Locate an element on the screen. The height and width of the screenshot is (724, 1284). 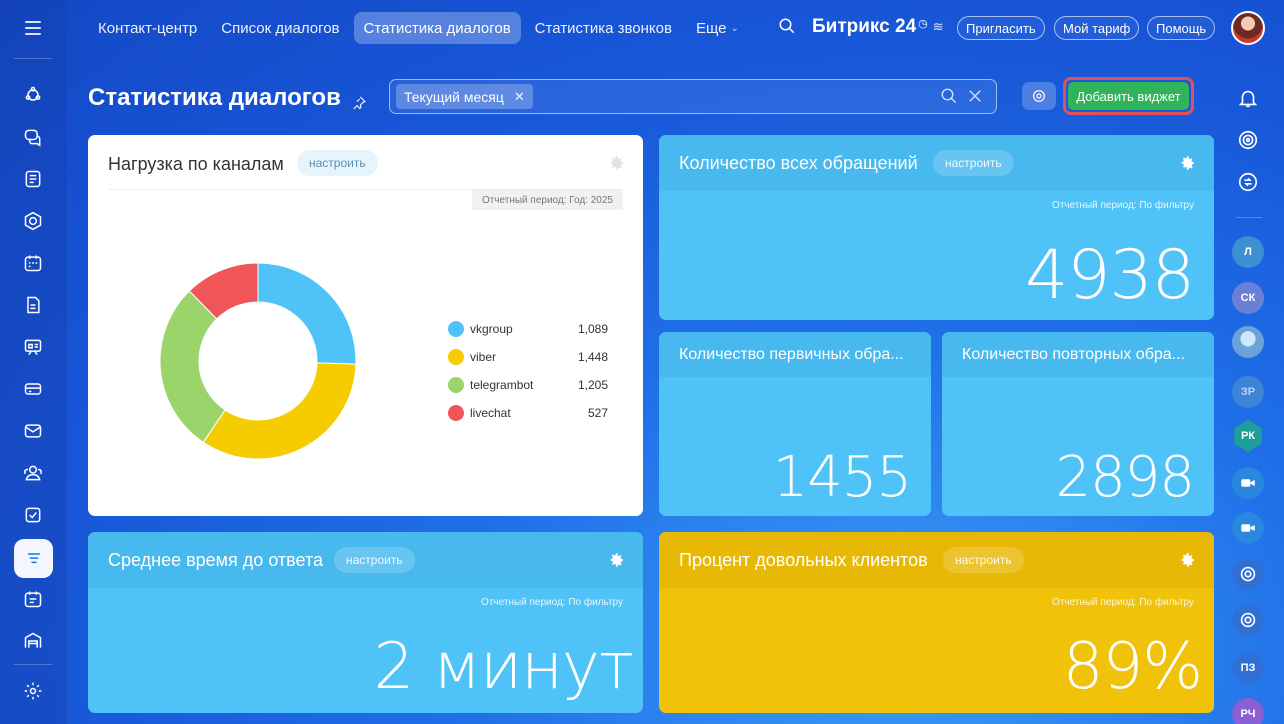
legend-item-vkgroup: vkgroup 1,089 is located at coordinates (528, 329).